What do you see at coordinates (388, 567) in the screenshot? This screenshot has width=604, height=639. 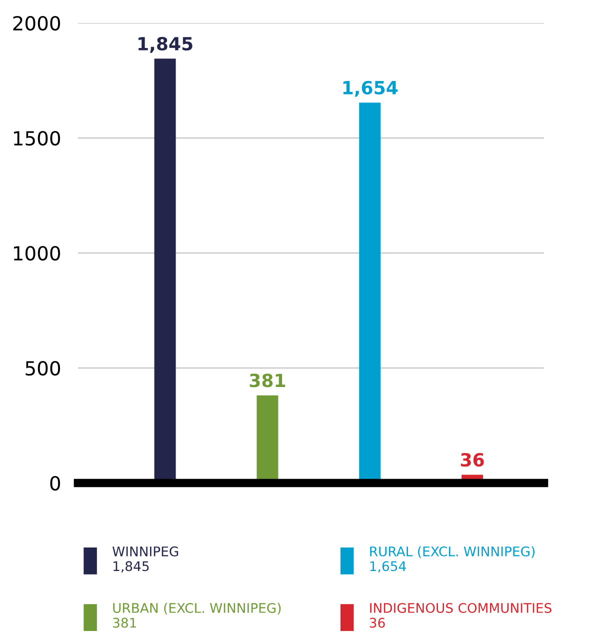 I see `text: 1,654` at bounding box center [388, 567].